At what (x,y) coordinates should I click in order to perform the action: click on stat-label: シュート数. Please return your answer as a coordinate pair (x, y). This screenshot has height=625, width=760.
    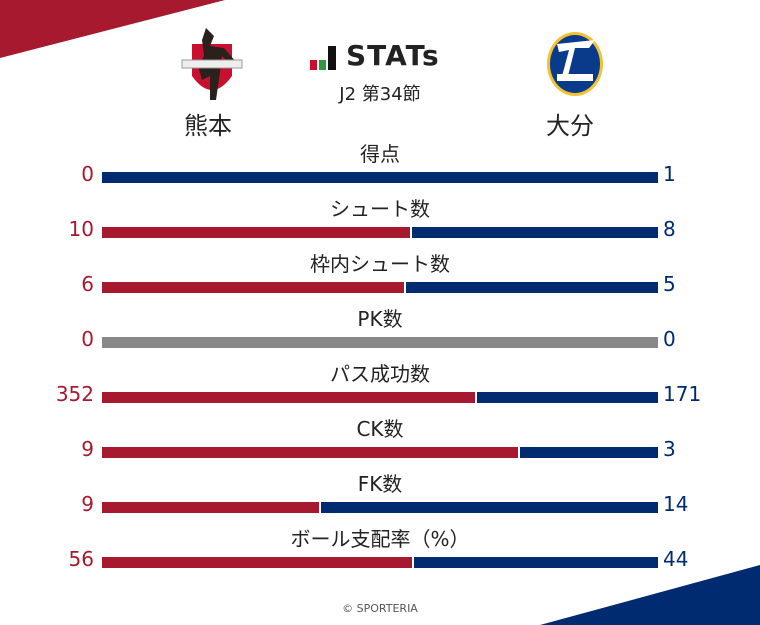
    Looking at the image, I should click on (380, 209).